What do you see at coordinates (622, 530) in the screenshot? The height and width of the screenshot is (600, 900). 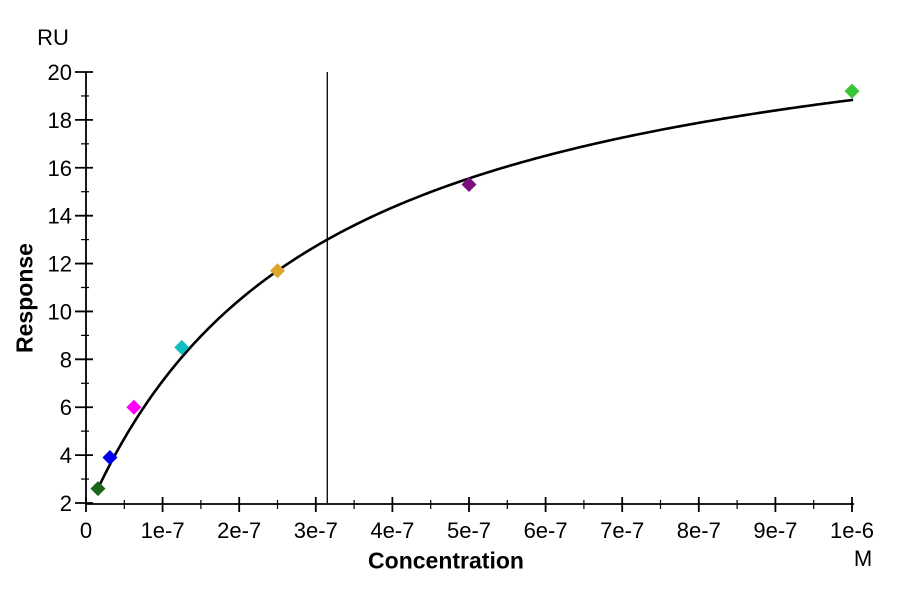 I see `x-tick-label: 7e-7` at bounding box center [622, 530].